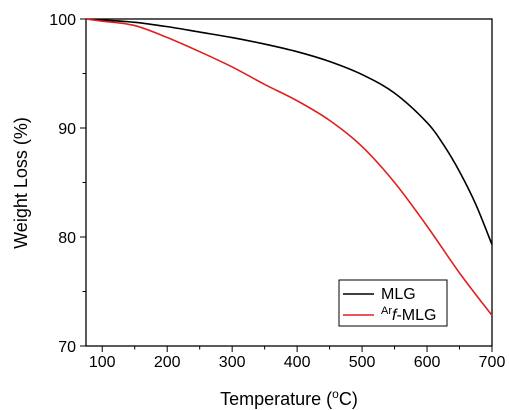 This screenshot has height=410, width=509. What do you see at coordinates (408, 314) in the screenshot?
I see `legend-label-f-mlg: Arf-MLG` at bounding box center [408, 314].